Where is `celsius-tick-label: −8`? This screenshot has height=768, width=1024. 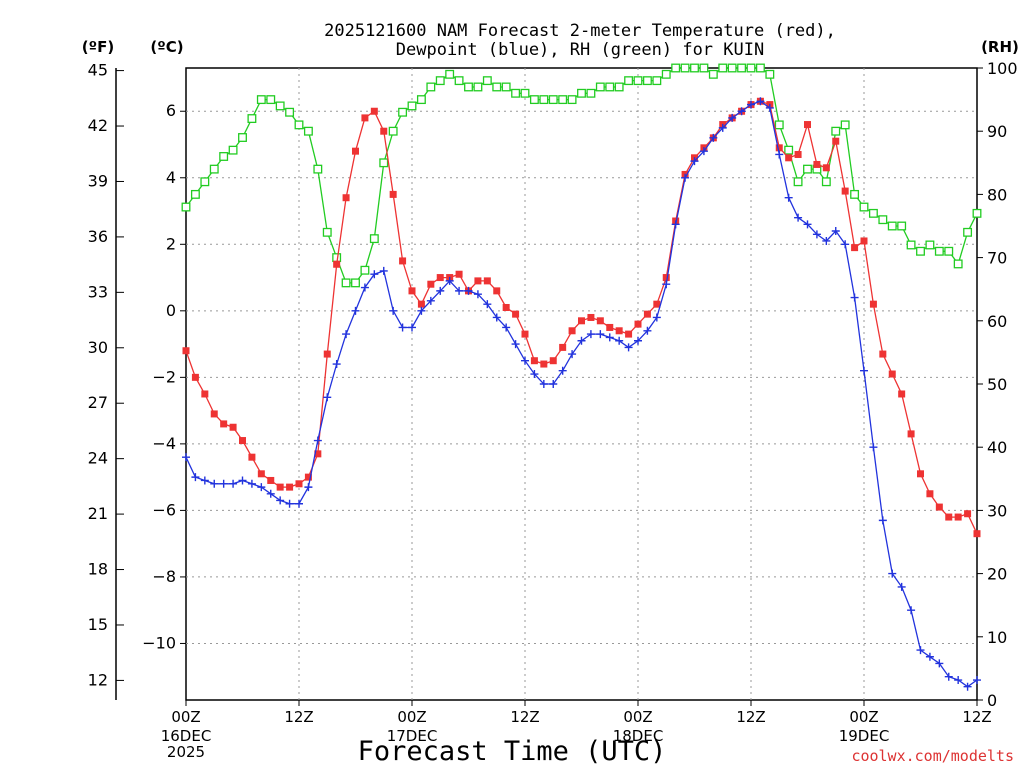
celsius-tick-label: −8 is located at coordinates (164, 576).